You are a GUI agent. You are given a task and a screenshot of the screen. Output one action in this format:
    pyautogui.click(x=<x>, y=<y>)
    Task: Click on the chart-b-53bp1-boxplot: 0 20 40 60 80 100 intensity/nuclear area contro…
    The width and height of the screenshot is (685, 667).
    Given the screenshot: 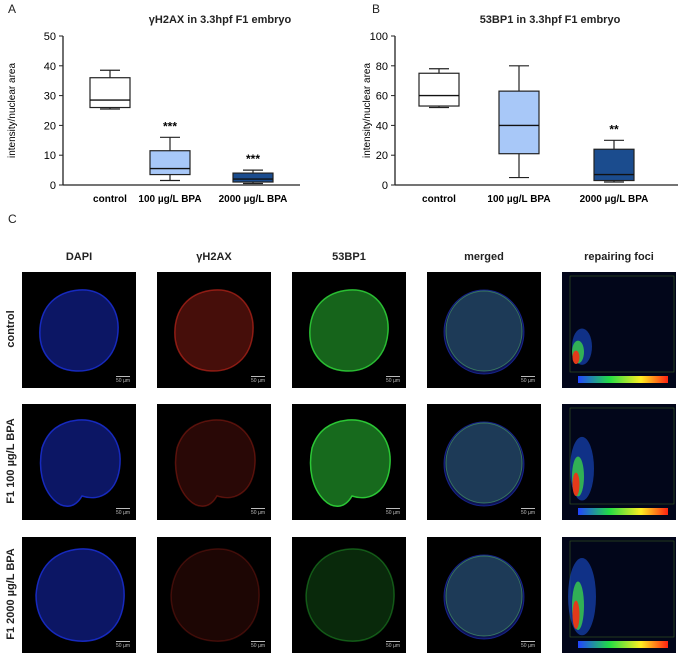 What is the action you would take?
    pyautogui.click(x=520, y=118)
    